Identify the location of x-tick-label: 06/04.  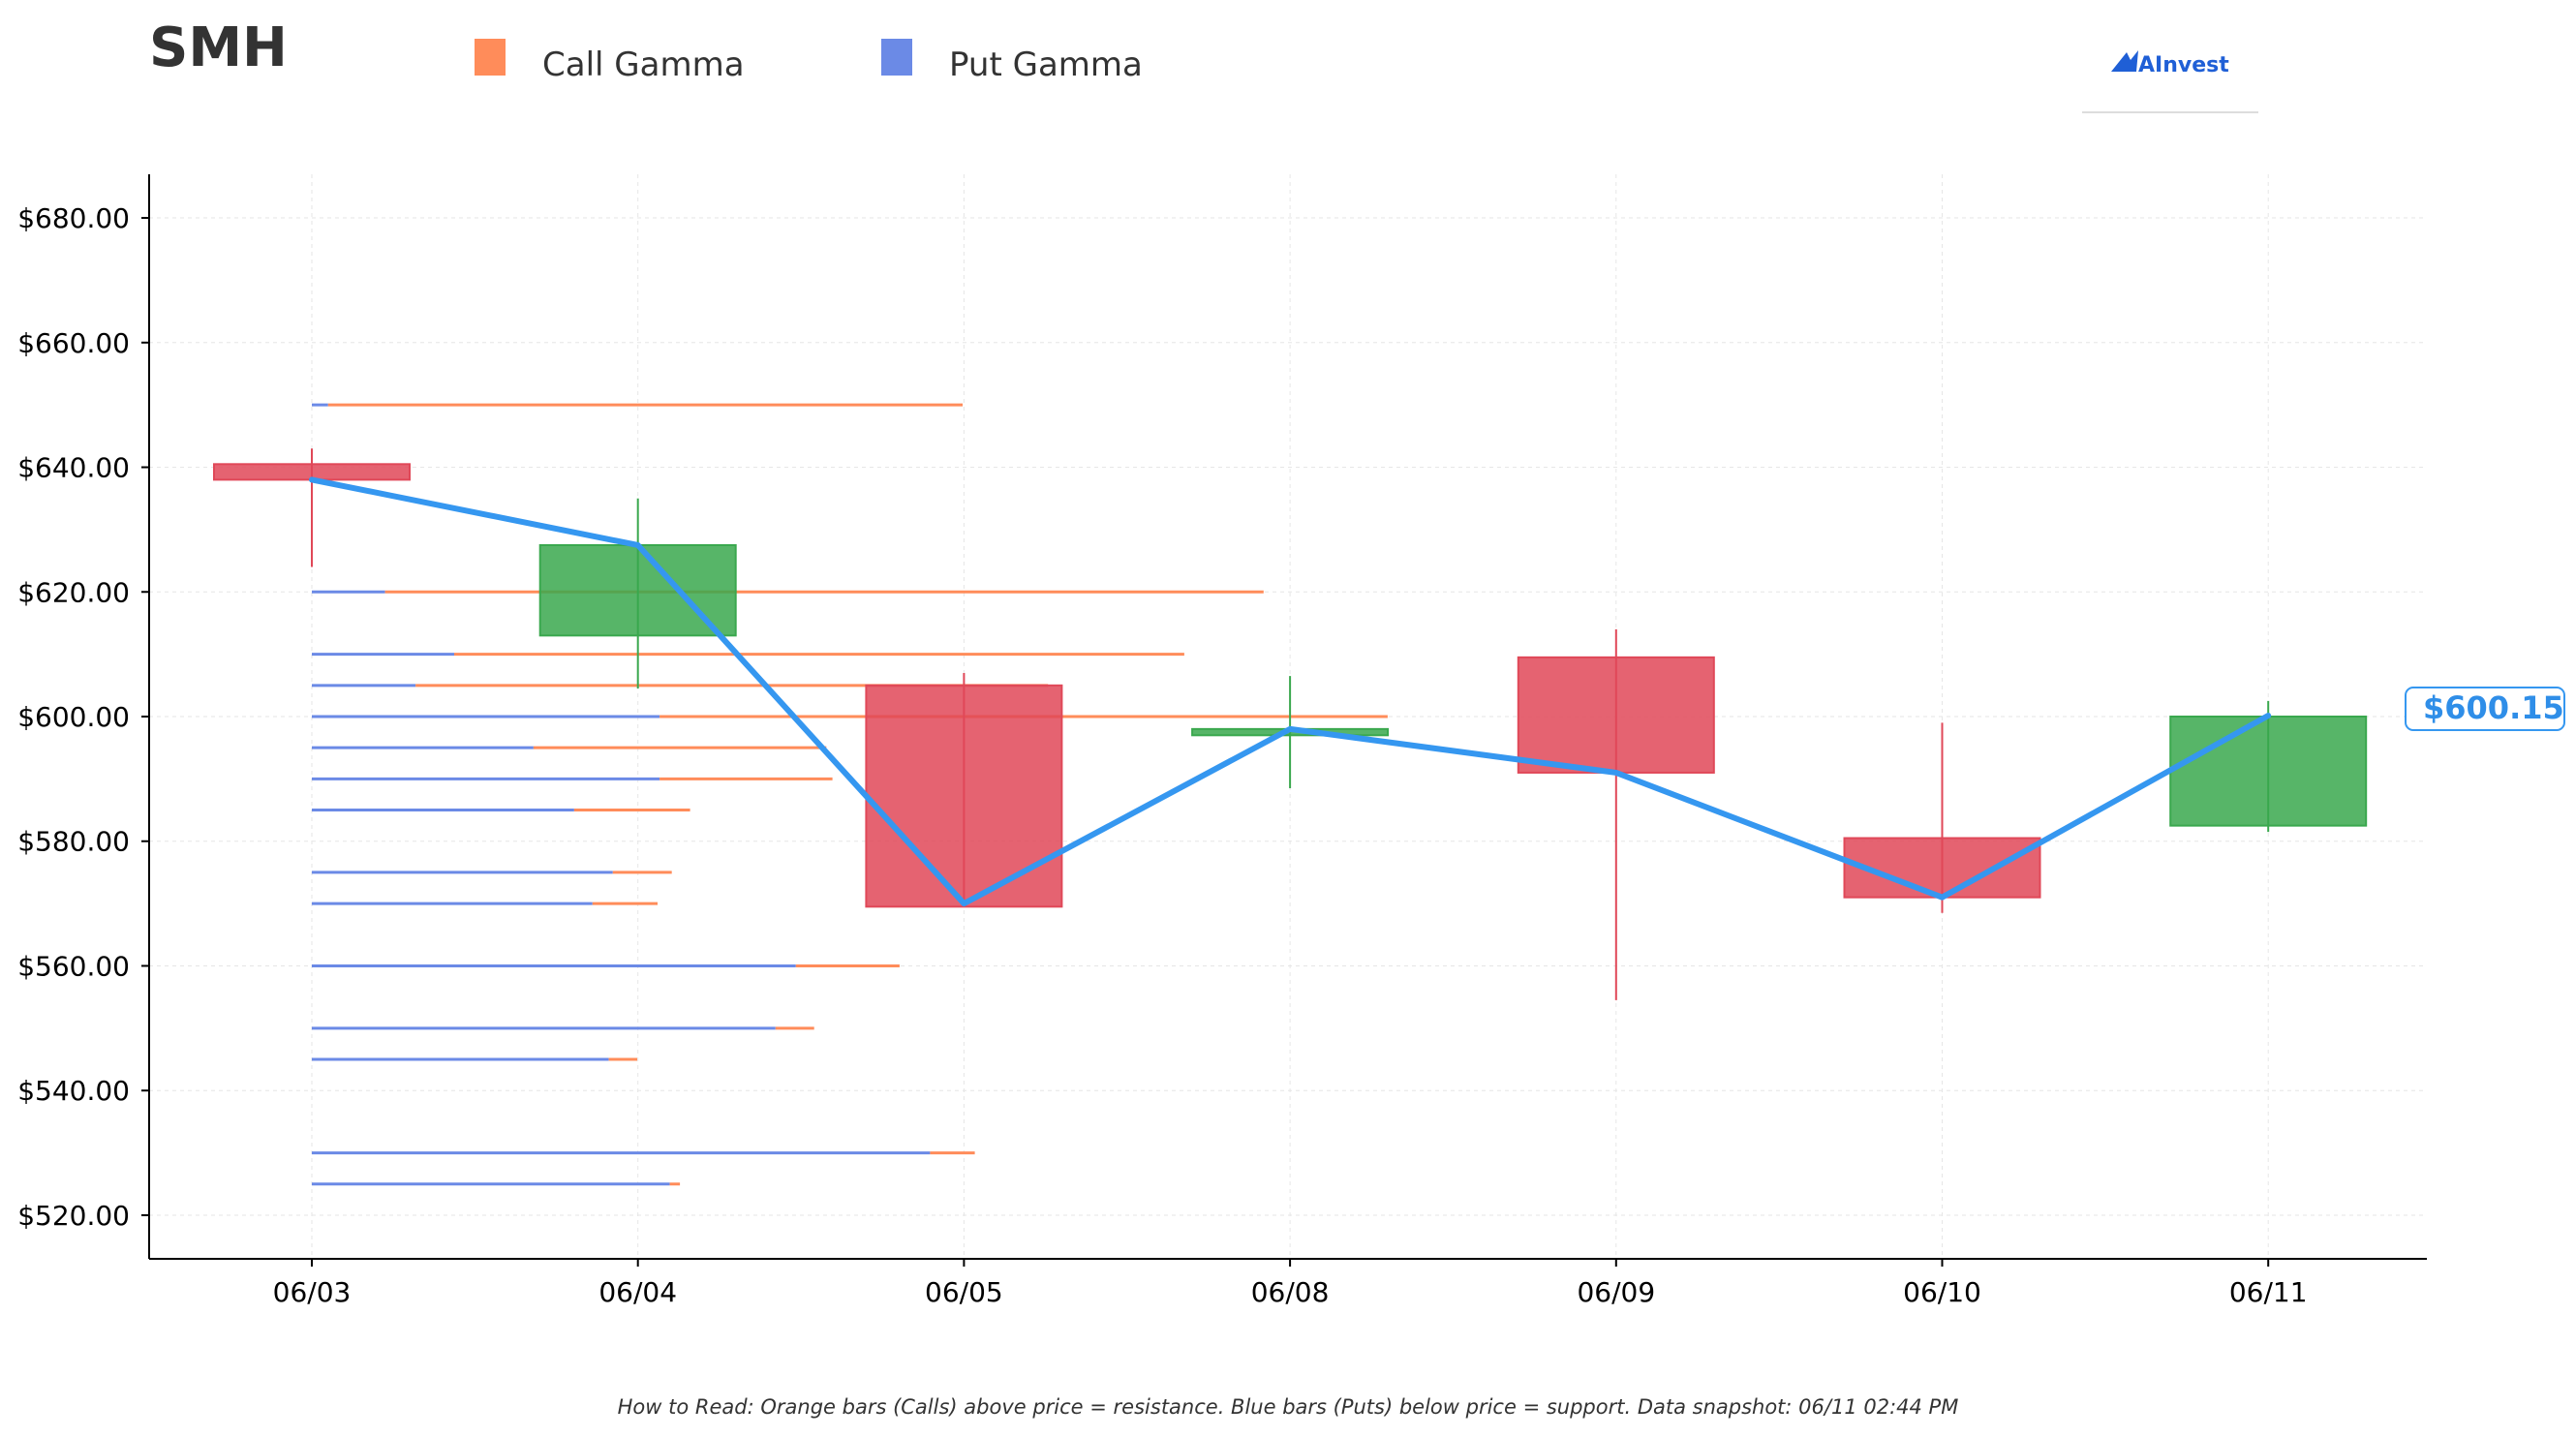
(637, 1292).